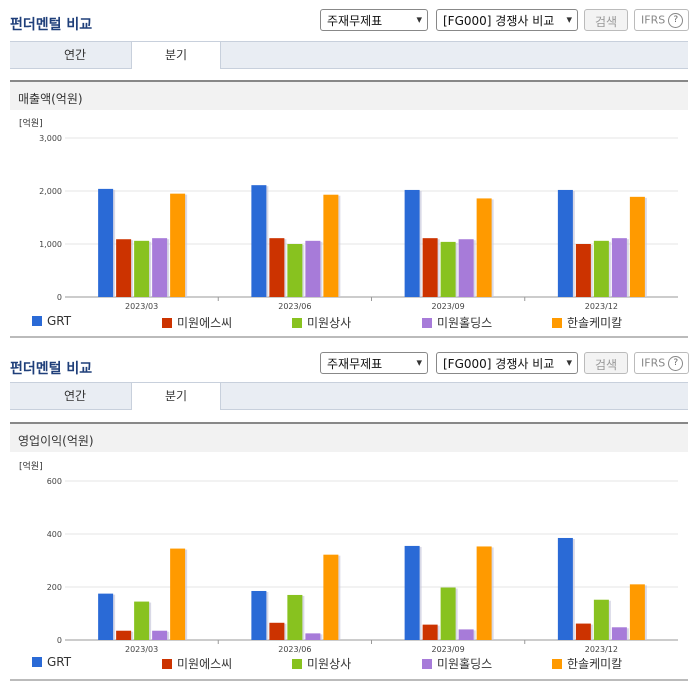 This screenshot has height=684, width=696. I want to click on y-axis-unit-label: [억원], so click(31, 123).